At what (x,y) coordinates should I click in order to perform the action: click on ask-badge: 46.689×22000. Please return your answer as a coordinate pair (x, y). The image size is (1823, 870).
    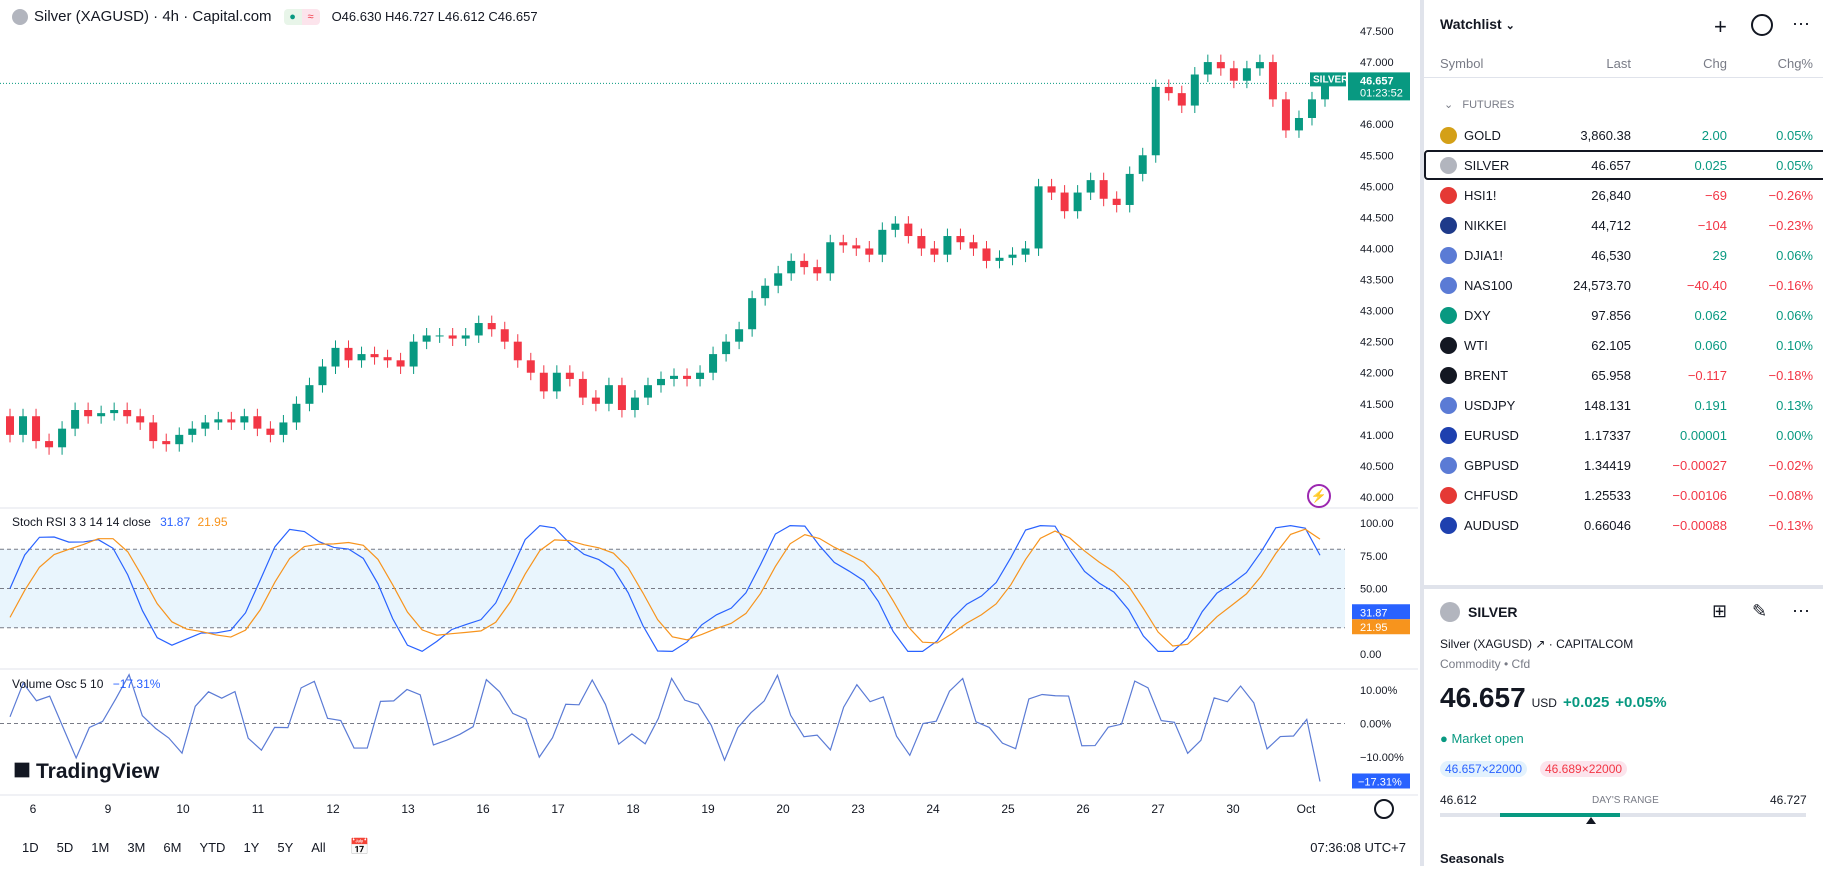
    Looking at the image, I should click on (1584, 769).